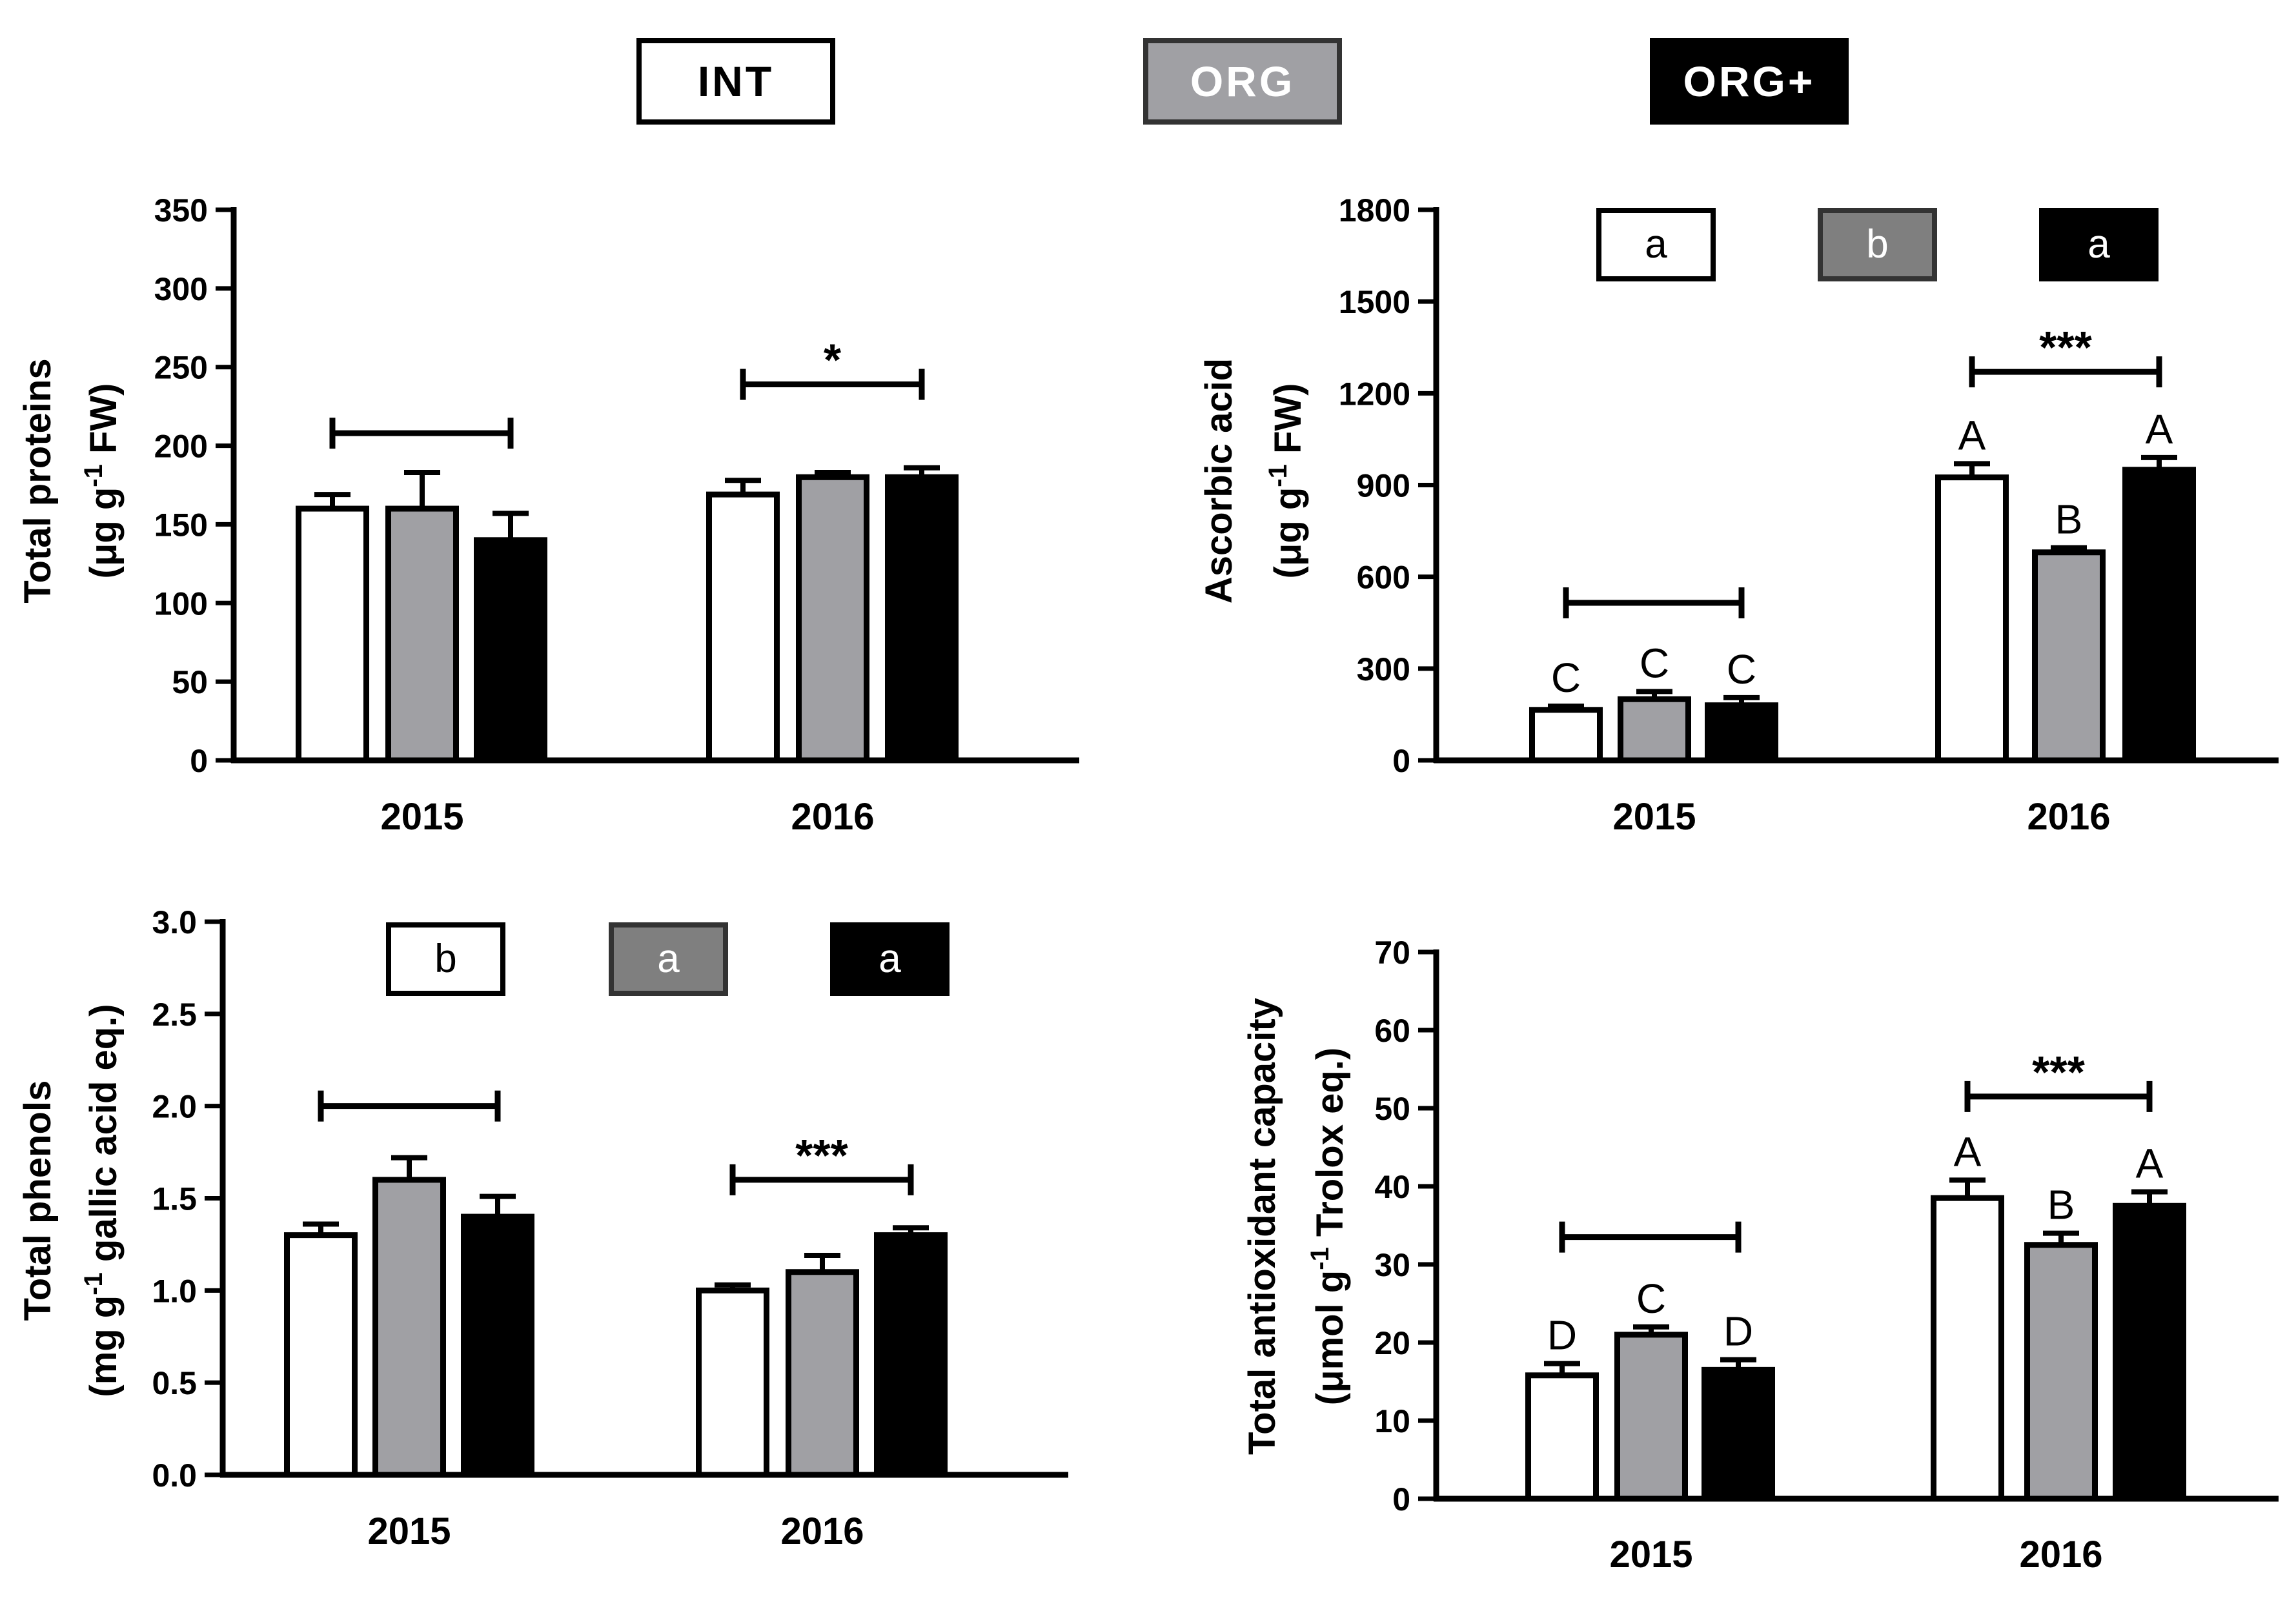  Describe the element at coordinates (1330, 1337) in the screenshot. I see `unit-text: (μmol g` at that location.